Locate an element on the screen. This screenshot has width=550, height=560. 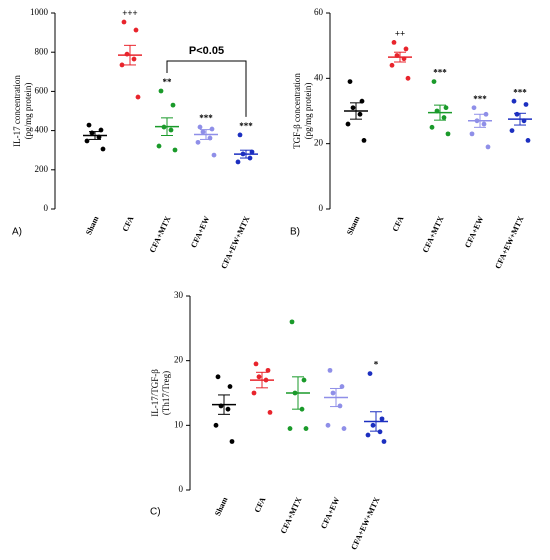
y-tick-label: 10 is located at coordinates (179, 424).